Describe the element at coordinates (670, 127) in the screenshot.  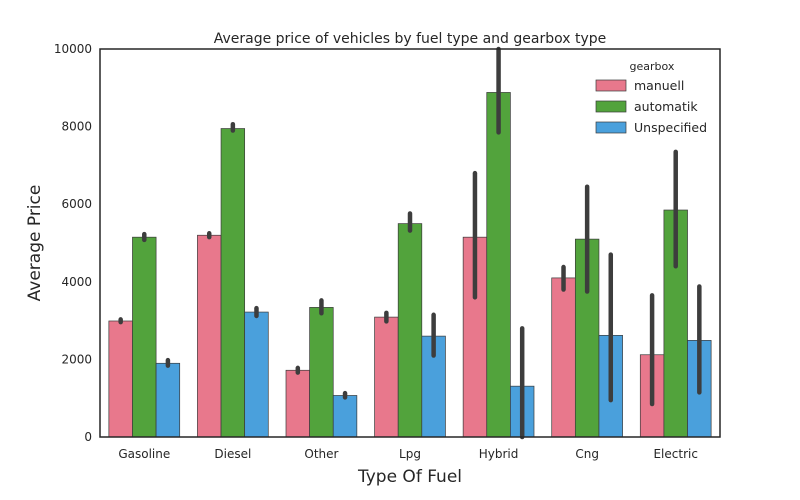
I see `legend-label-unspecified: Unspecified` at that location.